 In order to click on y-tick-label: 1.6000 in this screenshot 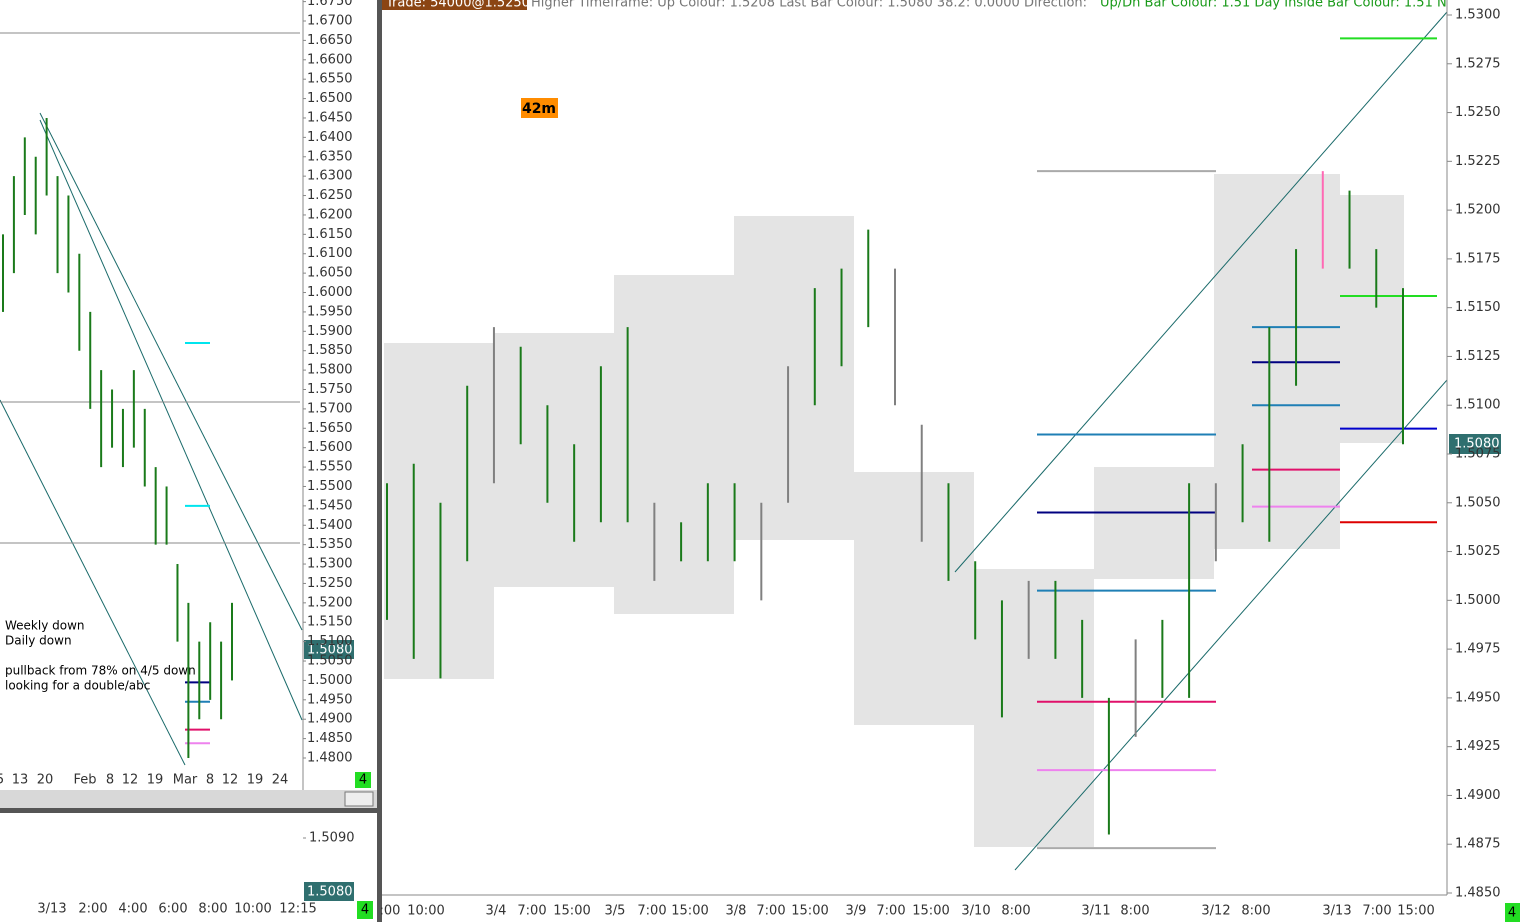, I will do `click(330, 292)`.